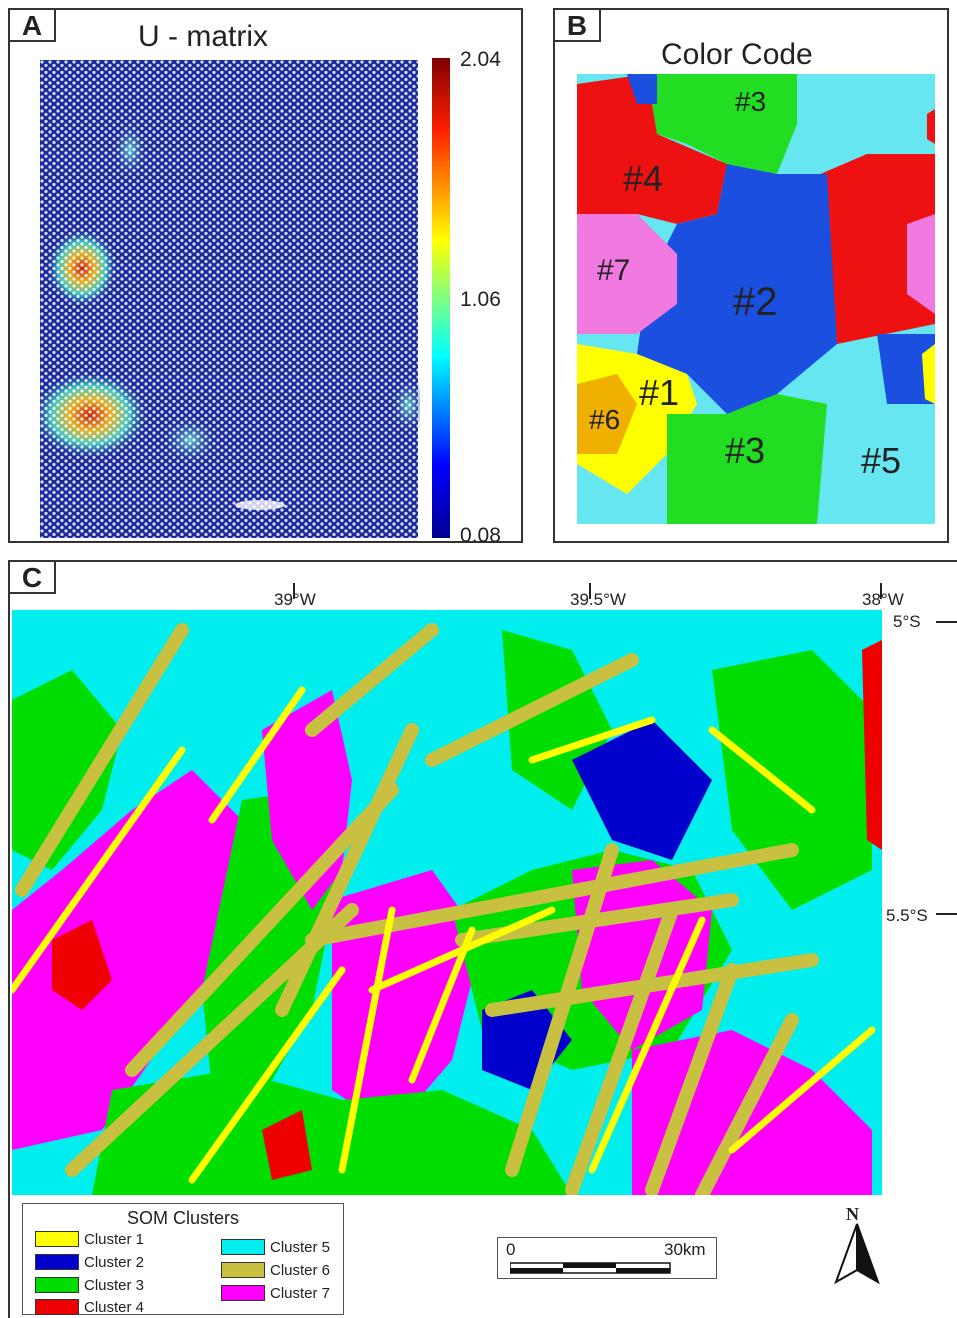 The width and height of the screenshot is (957, 1318). Describe the element at coordinates (643, 178) in the screenshot. I see `cluster-label-4: #4` at that location.